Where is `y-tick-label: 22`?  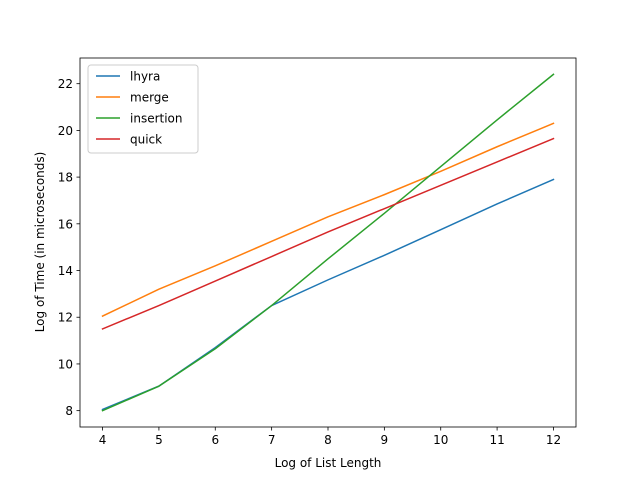
y-tick-label: 22 is located at coordinates (65, 84).